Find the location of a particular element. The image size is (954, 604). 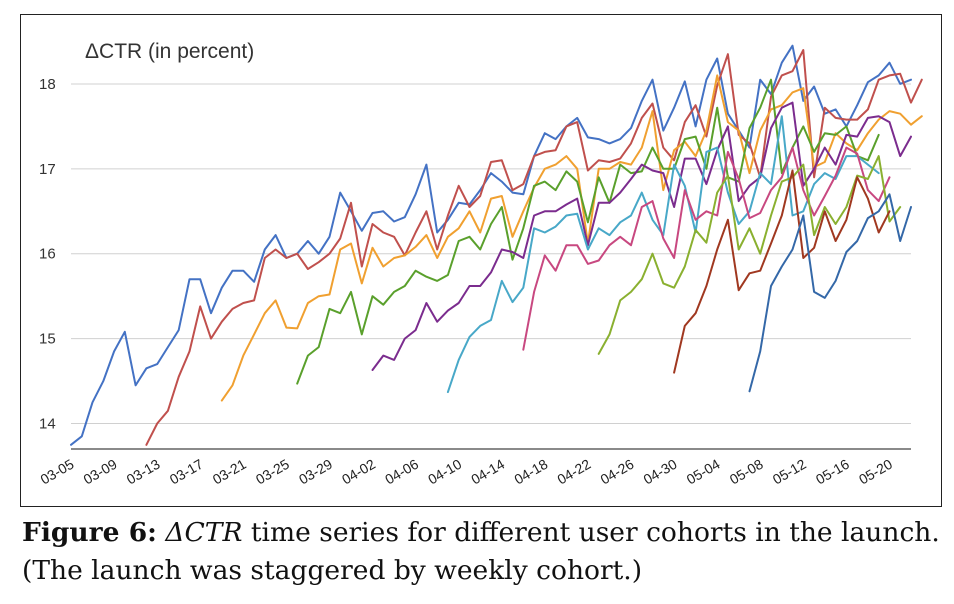

y-tick-label: 16 is located at coordinates (47, 254).